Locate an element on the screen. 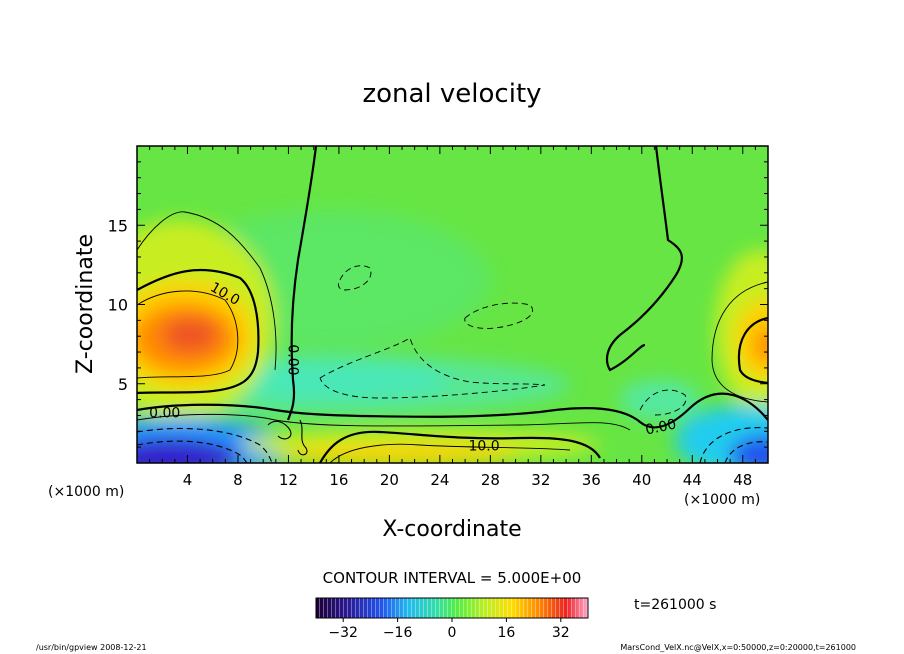  x-tick-label: 48 is located at coordinates (742, 480).